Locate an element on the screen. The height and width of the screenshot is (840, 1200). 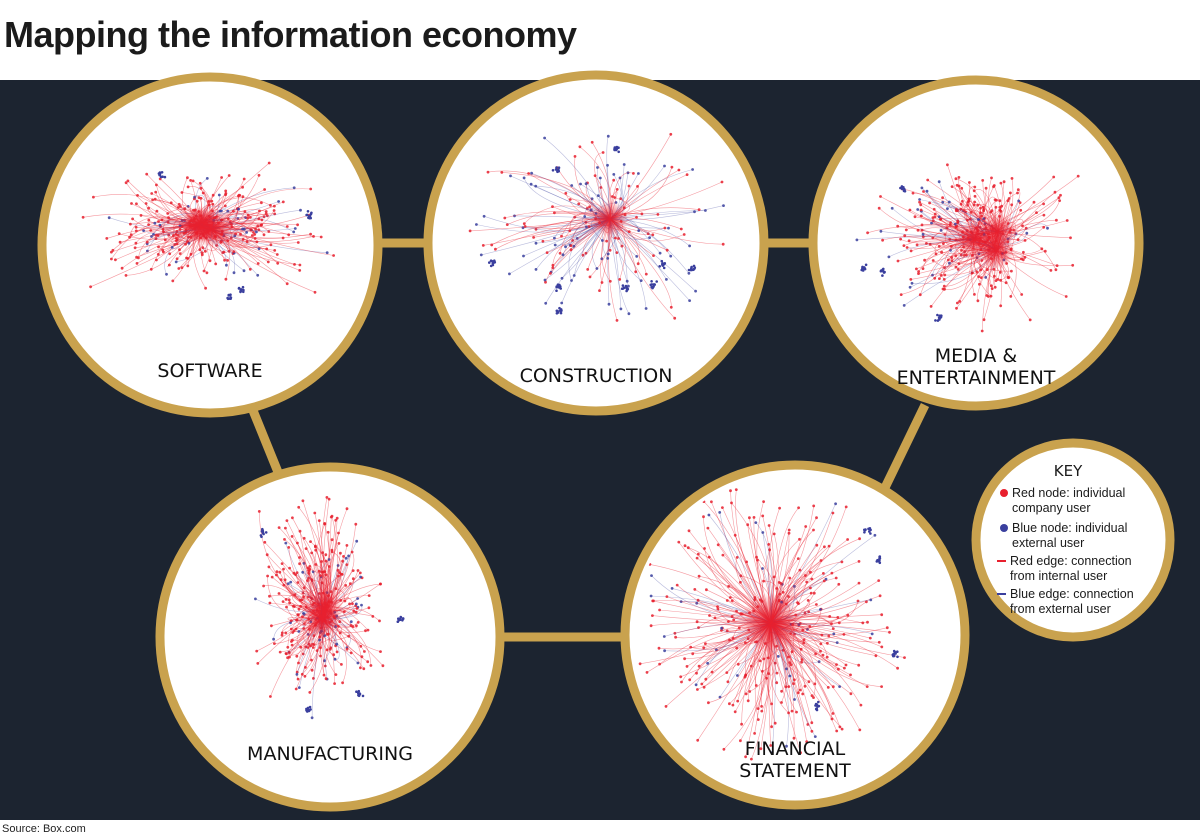
network-circle is located at coordinates (596, 243).